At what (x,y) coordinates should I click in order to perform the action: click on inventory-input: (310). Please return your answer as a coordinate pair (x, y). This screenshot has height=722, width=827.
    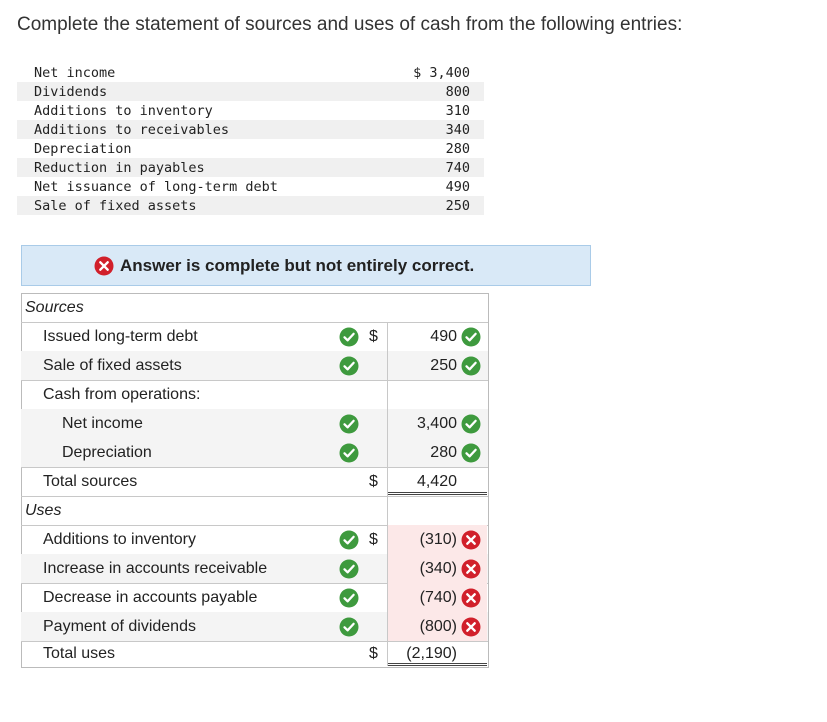
    Looking at the image, I should click on (437, 539).